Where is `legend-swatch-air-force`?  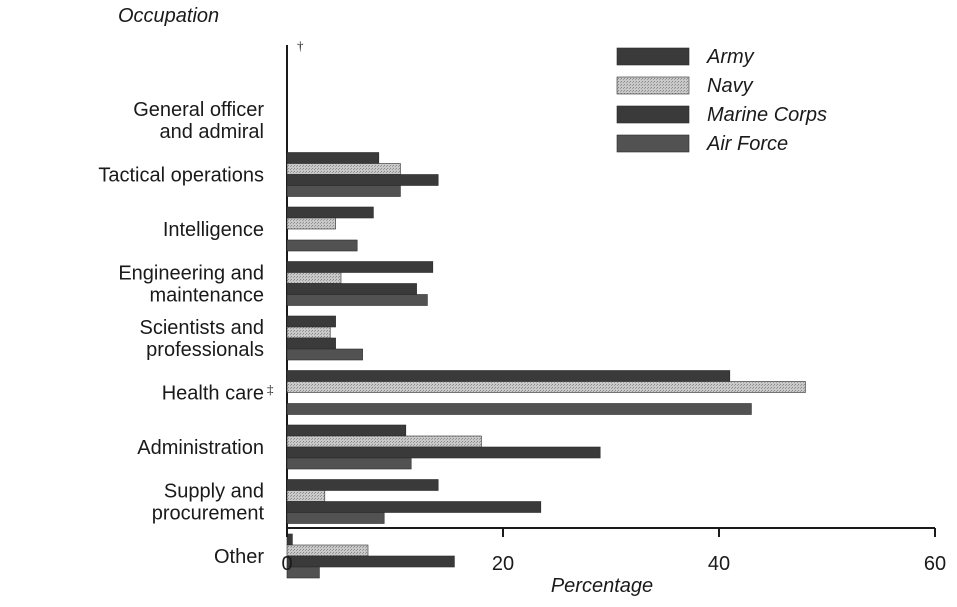
legend-swatch-air-force is located at coordinates (653, 143).